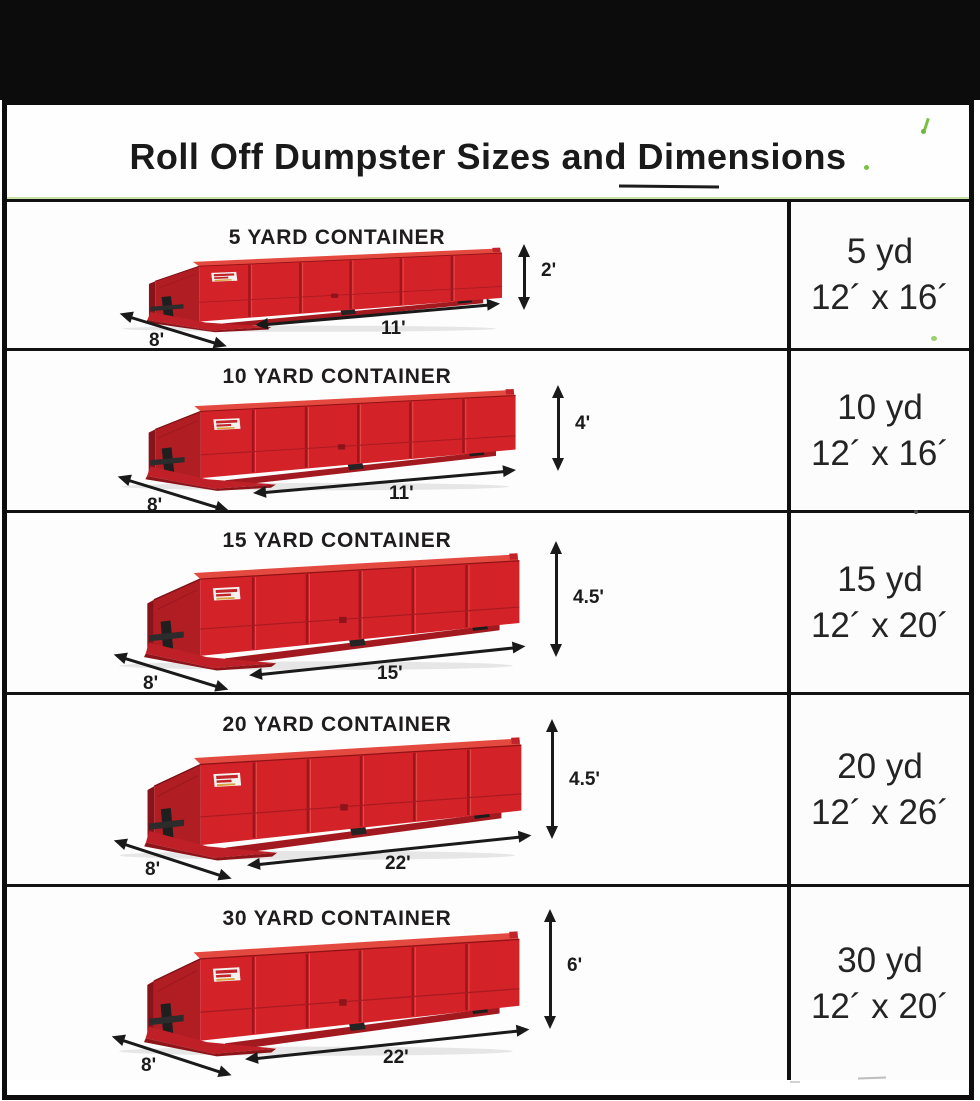  What do you see at coordinates (880, 579) in the screenshot?
I see `size-yards: 15 yd` at bounding box center [880, 579].